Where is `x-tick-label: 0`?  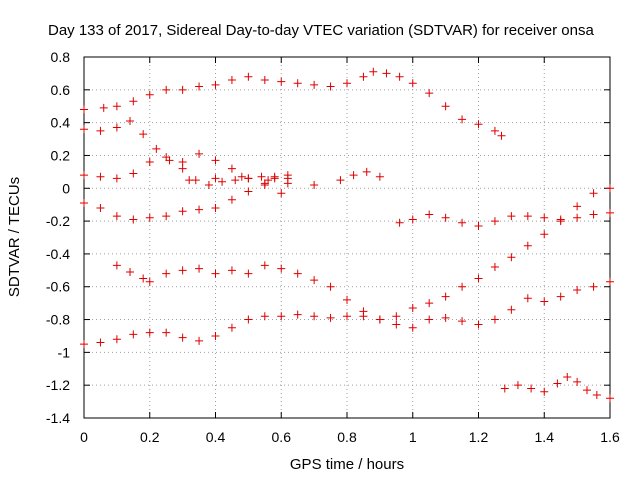 x-tick-label: 0 is located at coordinates (84, 437).